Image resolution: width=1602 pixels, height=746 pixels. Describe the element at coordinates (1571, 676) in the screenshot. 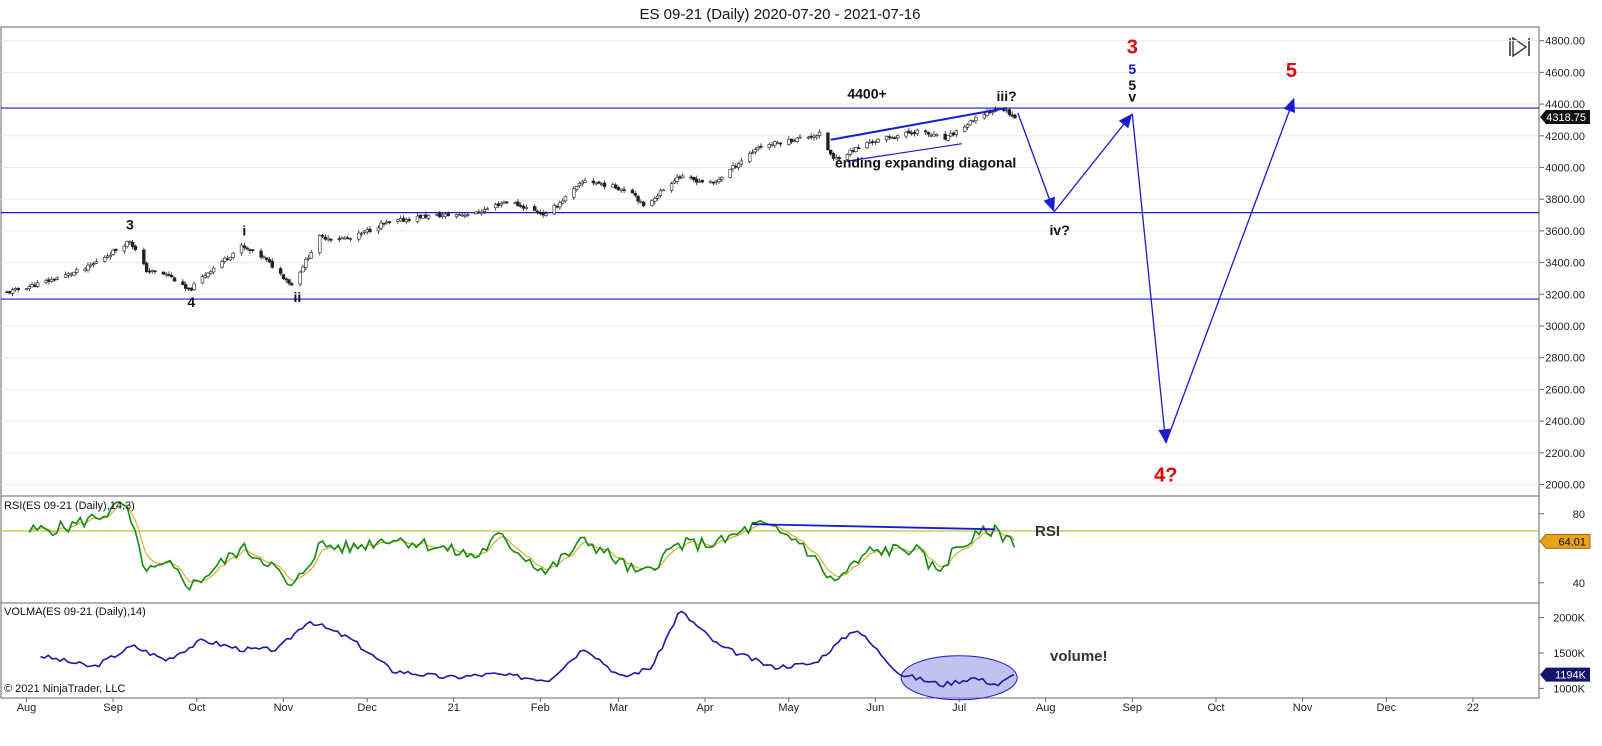

I see `volma-last-label: 1194K` at that location.